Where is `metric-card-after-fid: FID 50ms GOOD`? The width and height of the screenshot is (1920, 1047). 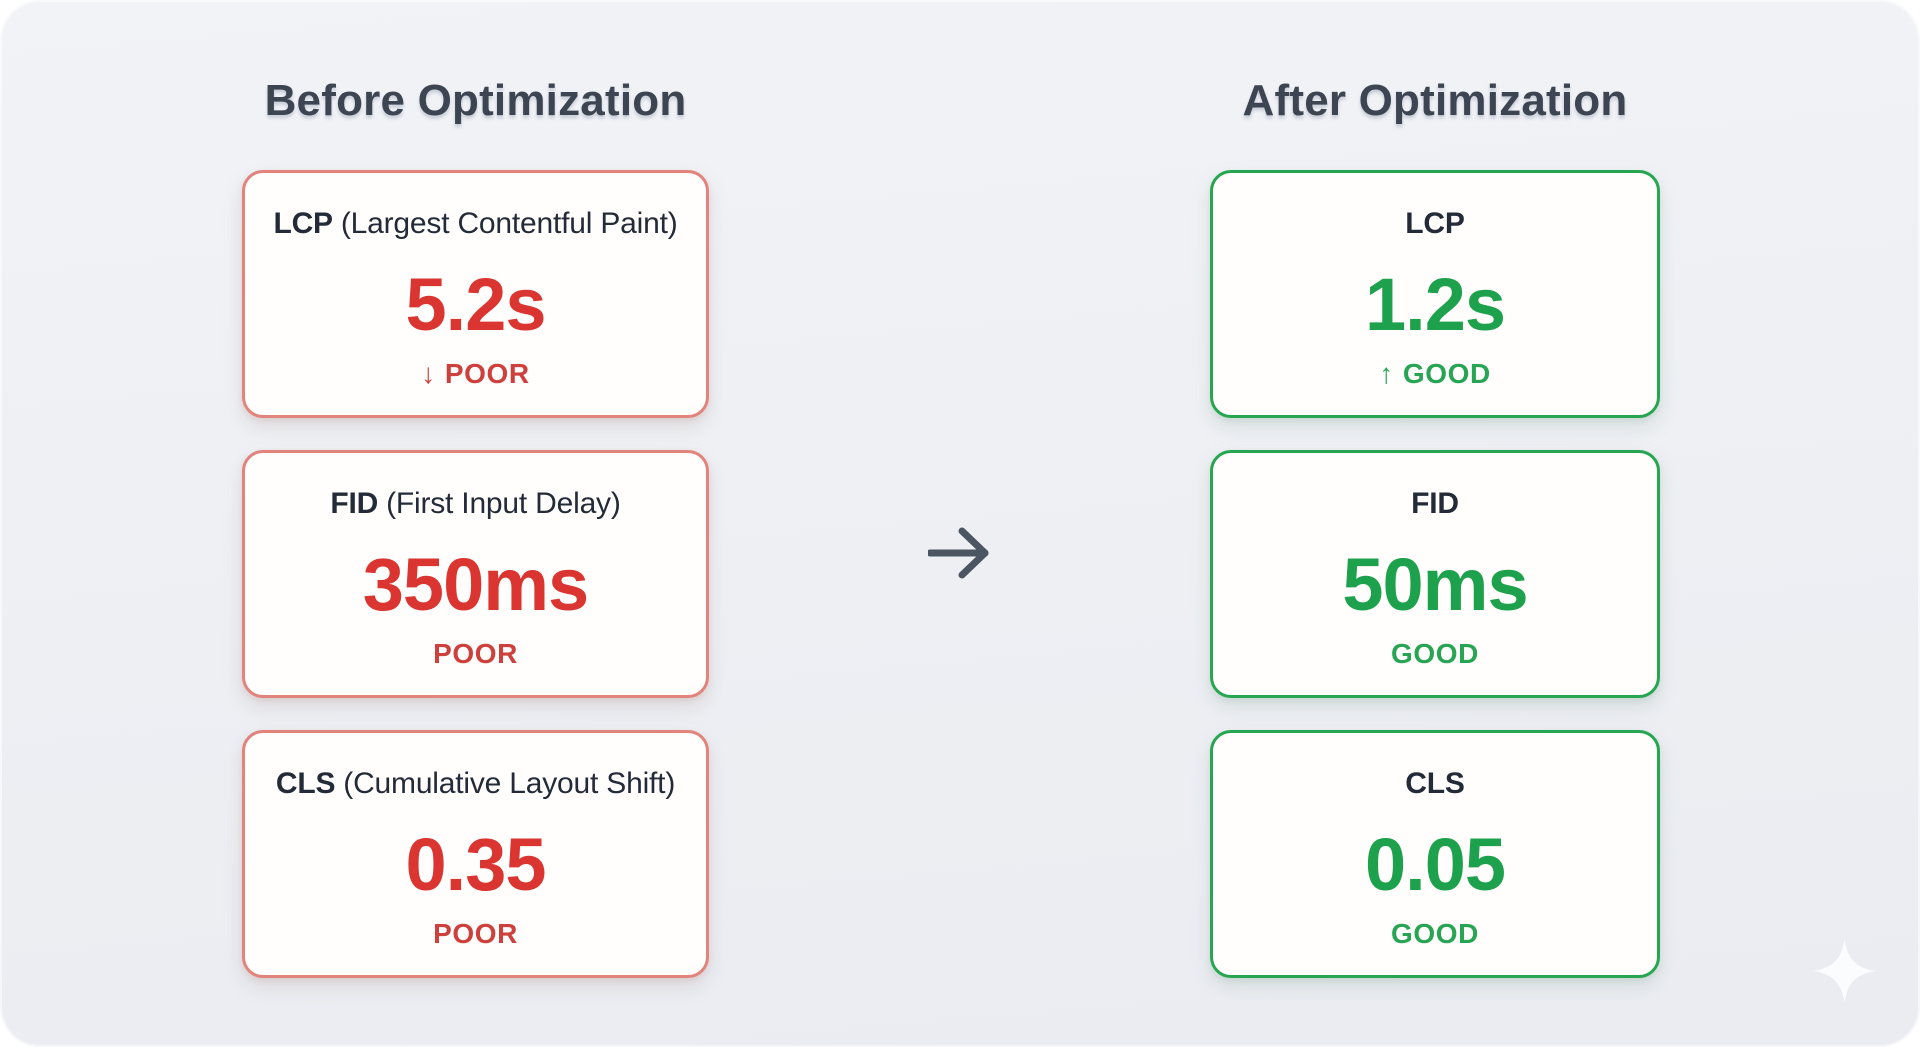 metric-card-after-fid: FID 50ms GOOD is located at coordinates (1435, 574).